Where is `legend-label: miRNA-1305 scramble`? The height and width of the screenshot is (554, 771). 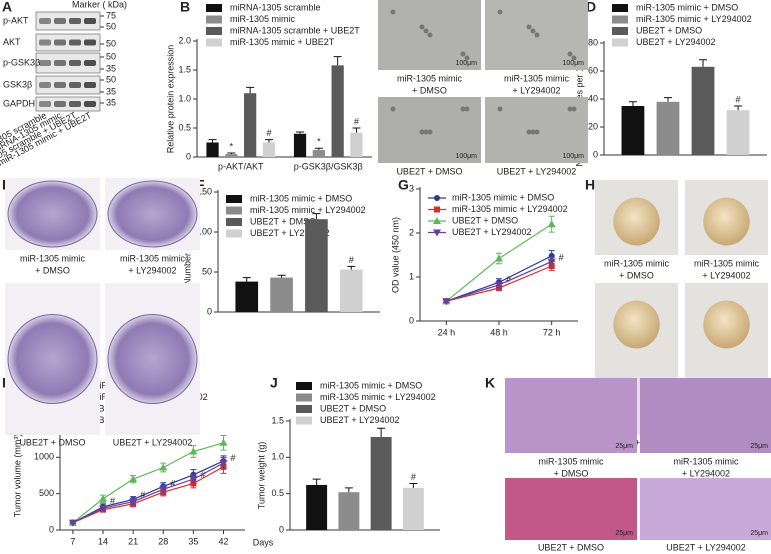
legend-label: miRNA-1305 scramble is located at coordinates (275, 7).